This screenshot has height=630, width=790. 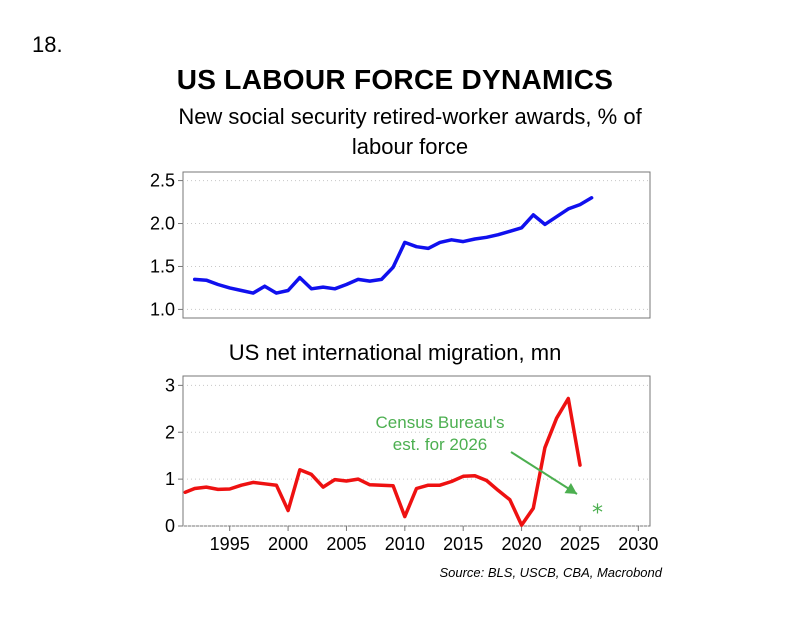 I want to click on x-tick-label: 2010, so click(x=405, y=544).